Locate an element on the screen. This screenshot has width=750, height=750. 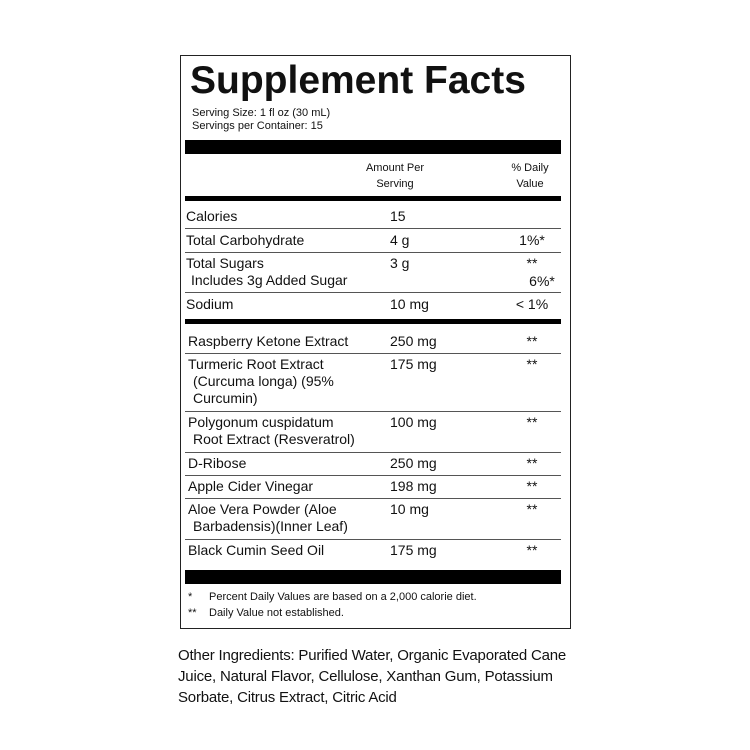
row-name: Sodium is located at coordinates (210, 304).